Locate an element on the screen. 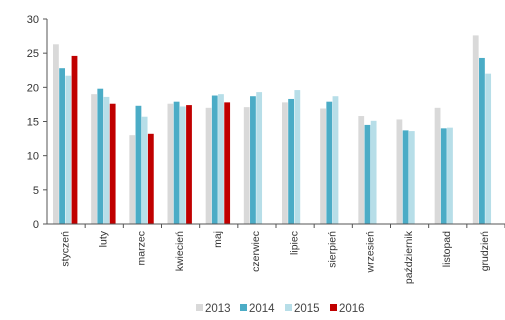 The height and width of the screenshot is (320, 505). x-category-label: lipiec is located at coordinates (294, 243).